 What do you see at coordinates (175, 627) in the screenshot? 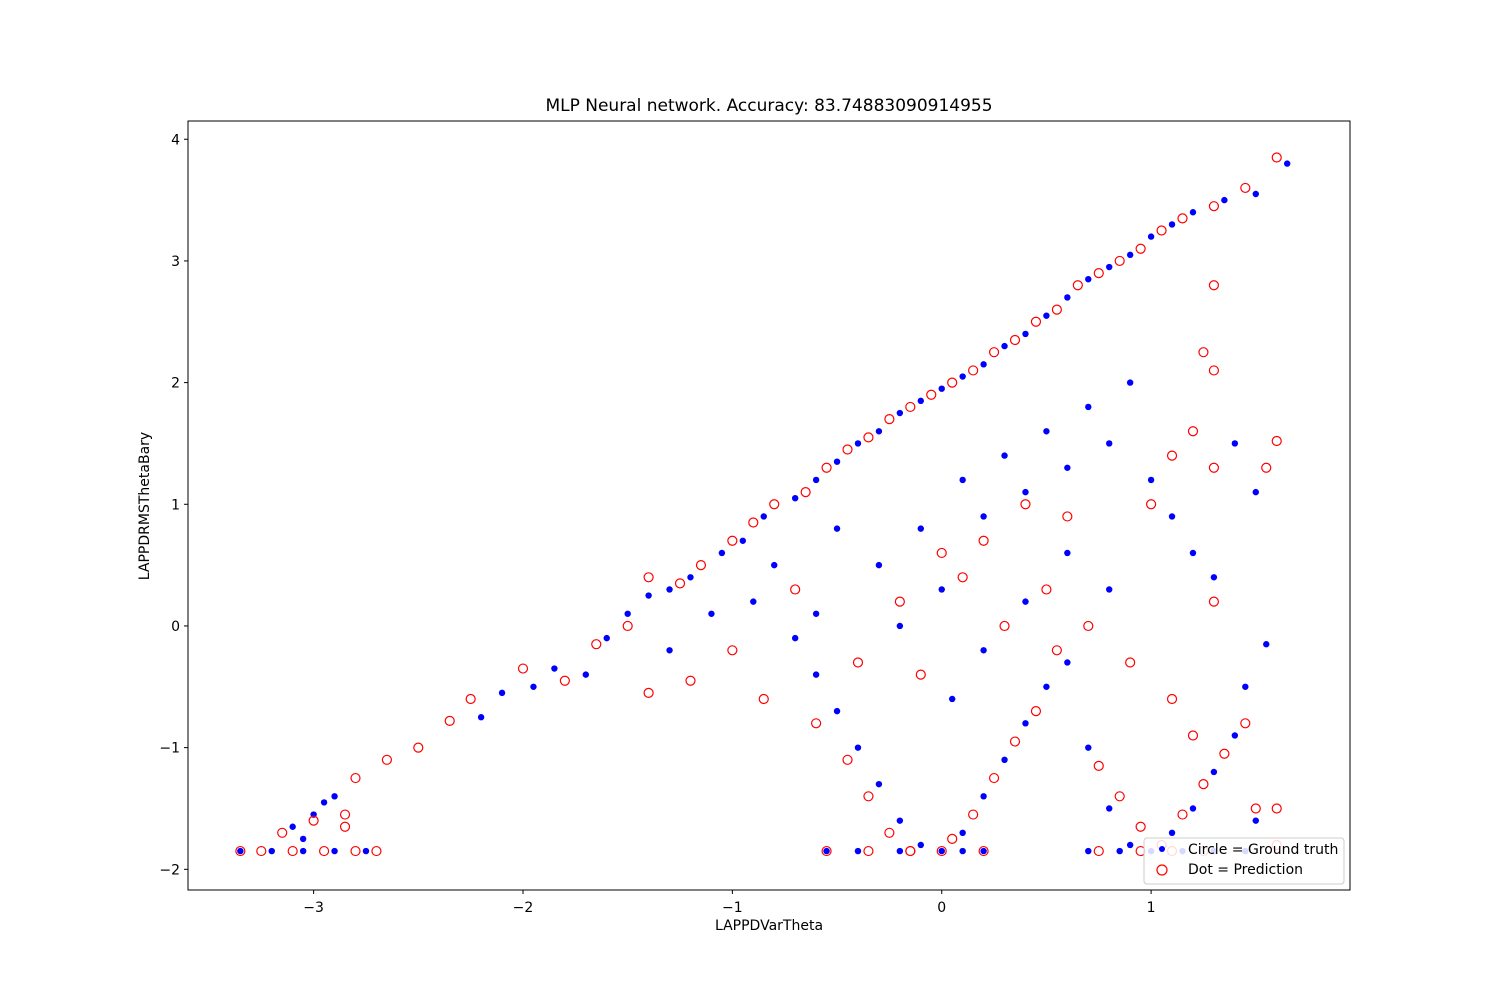
I see `y-tick-label: 0` at bounding box center [175, 627].